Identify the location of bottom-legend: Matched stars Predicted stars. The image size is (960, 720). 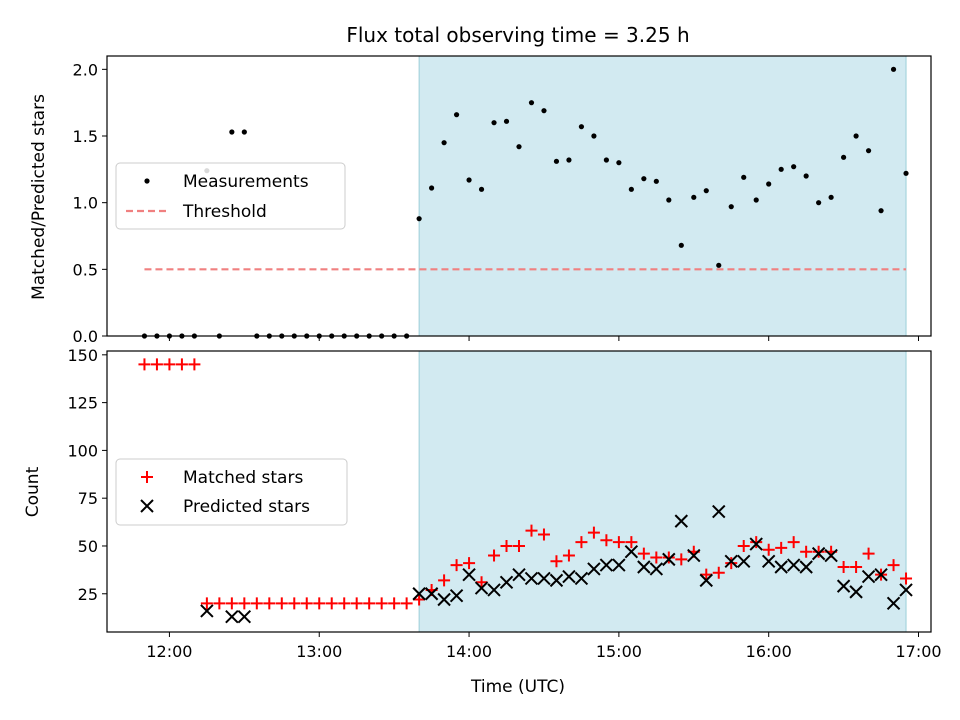
(231, 492).